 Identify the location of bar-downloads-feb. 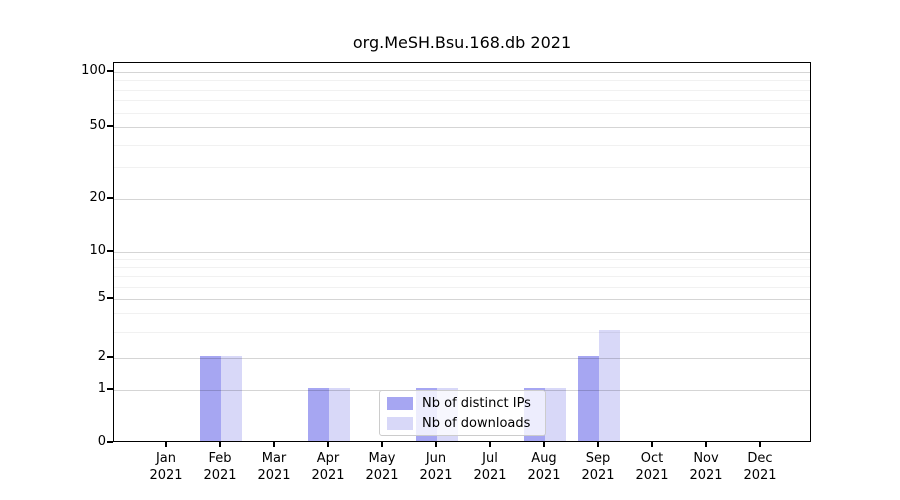
(231, 398).